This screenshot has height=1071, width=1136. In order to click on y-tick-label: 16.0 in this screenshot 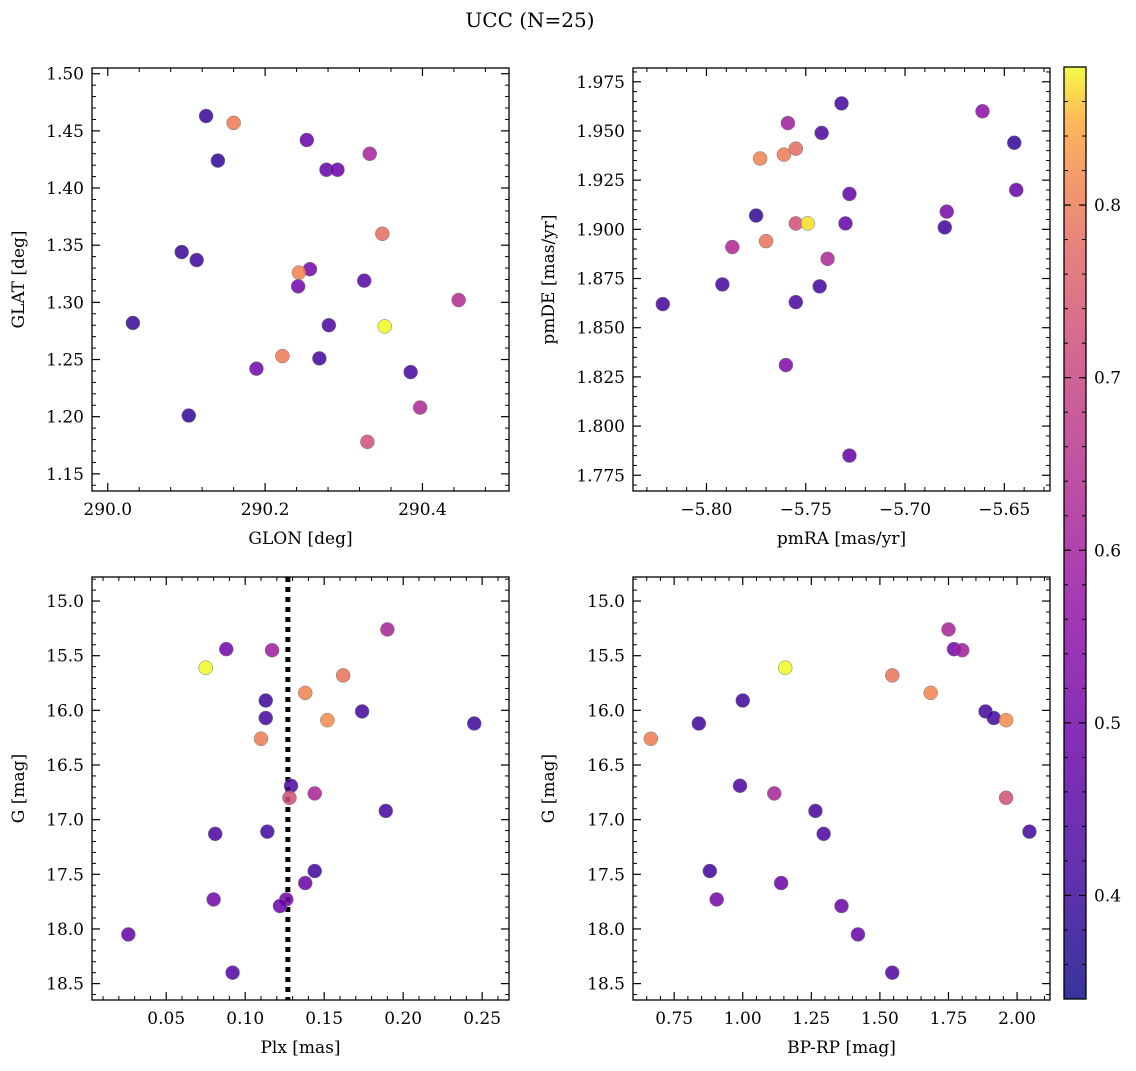, I will do `click(606, 711)`.